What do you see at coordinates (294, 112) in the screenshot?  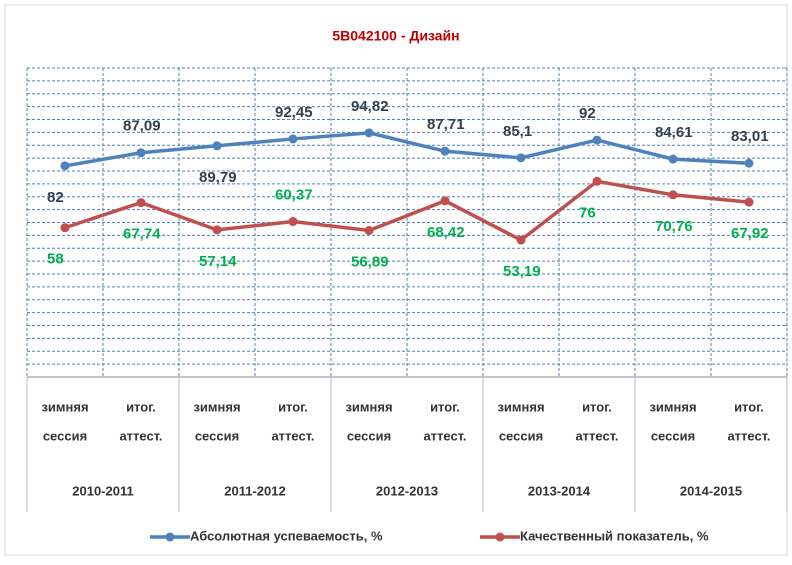 I see `data-label: 92,45` at bounding box center [294, 112].